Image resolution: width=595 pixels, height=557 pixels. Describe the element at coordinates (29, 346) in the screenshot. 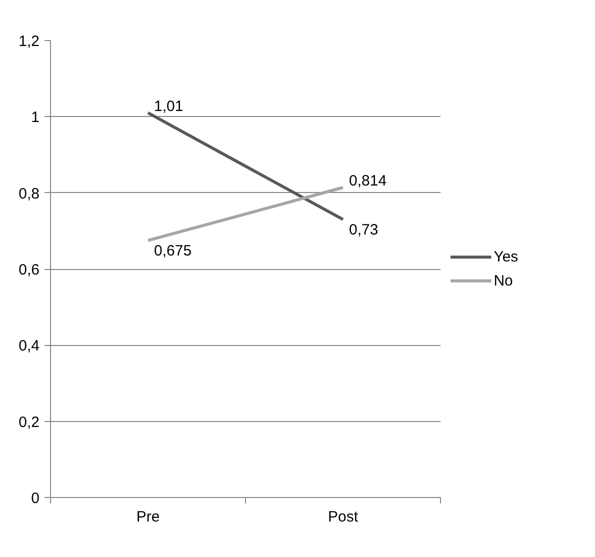

I see `y-tick-label: 0,4` at that location.